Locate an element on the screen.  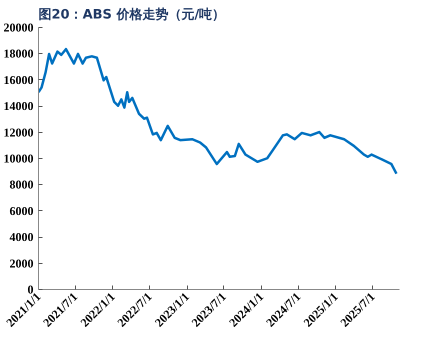
y-tick-label: 6000 is located at coordinates (22, 211).